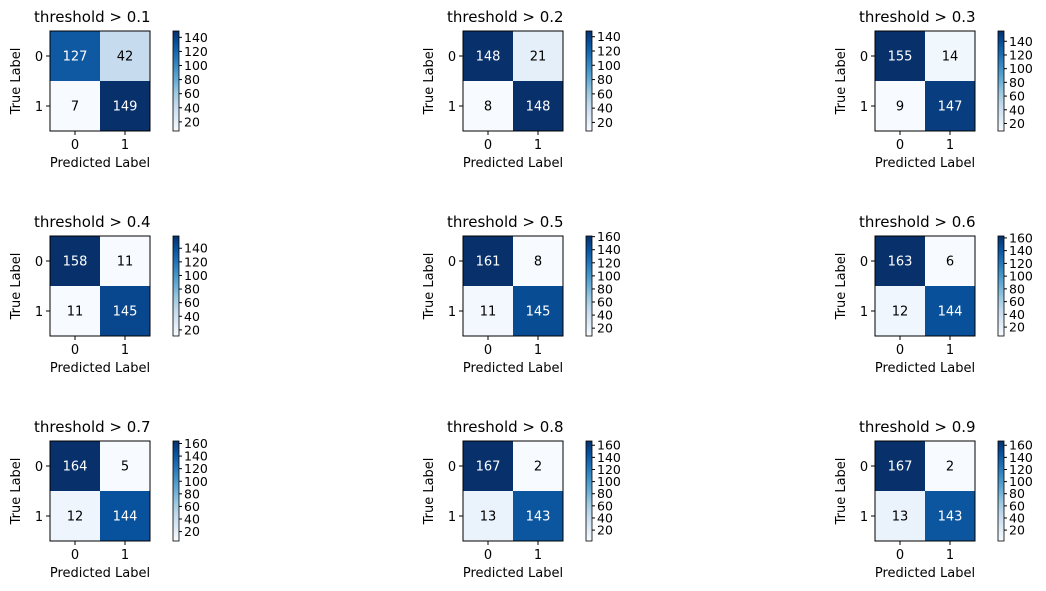 This screenshot has width=1046, height=591. Describe the element at coordinates (125, 517) in the screenshot. I see `matrix-cell-value: 144` at that location.